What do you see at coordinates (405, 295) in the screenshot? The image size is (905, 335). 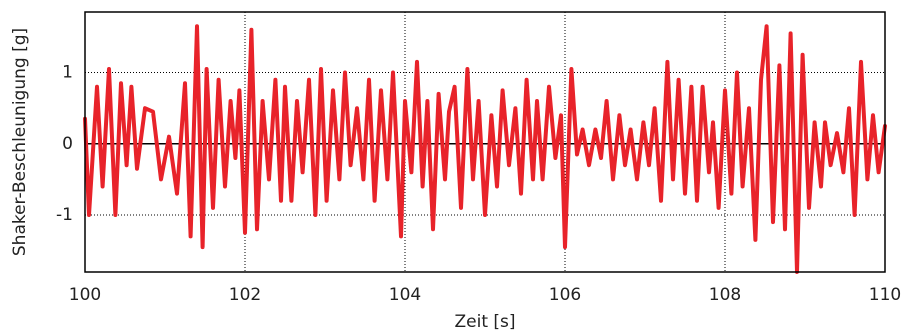 I see `x-tick-label: 104` at bounding box center [405, 295].